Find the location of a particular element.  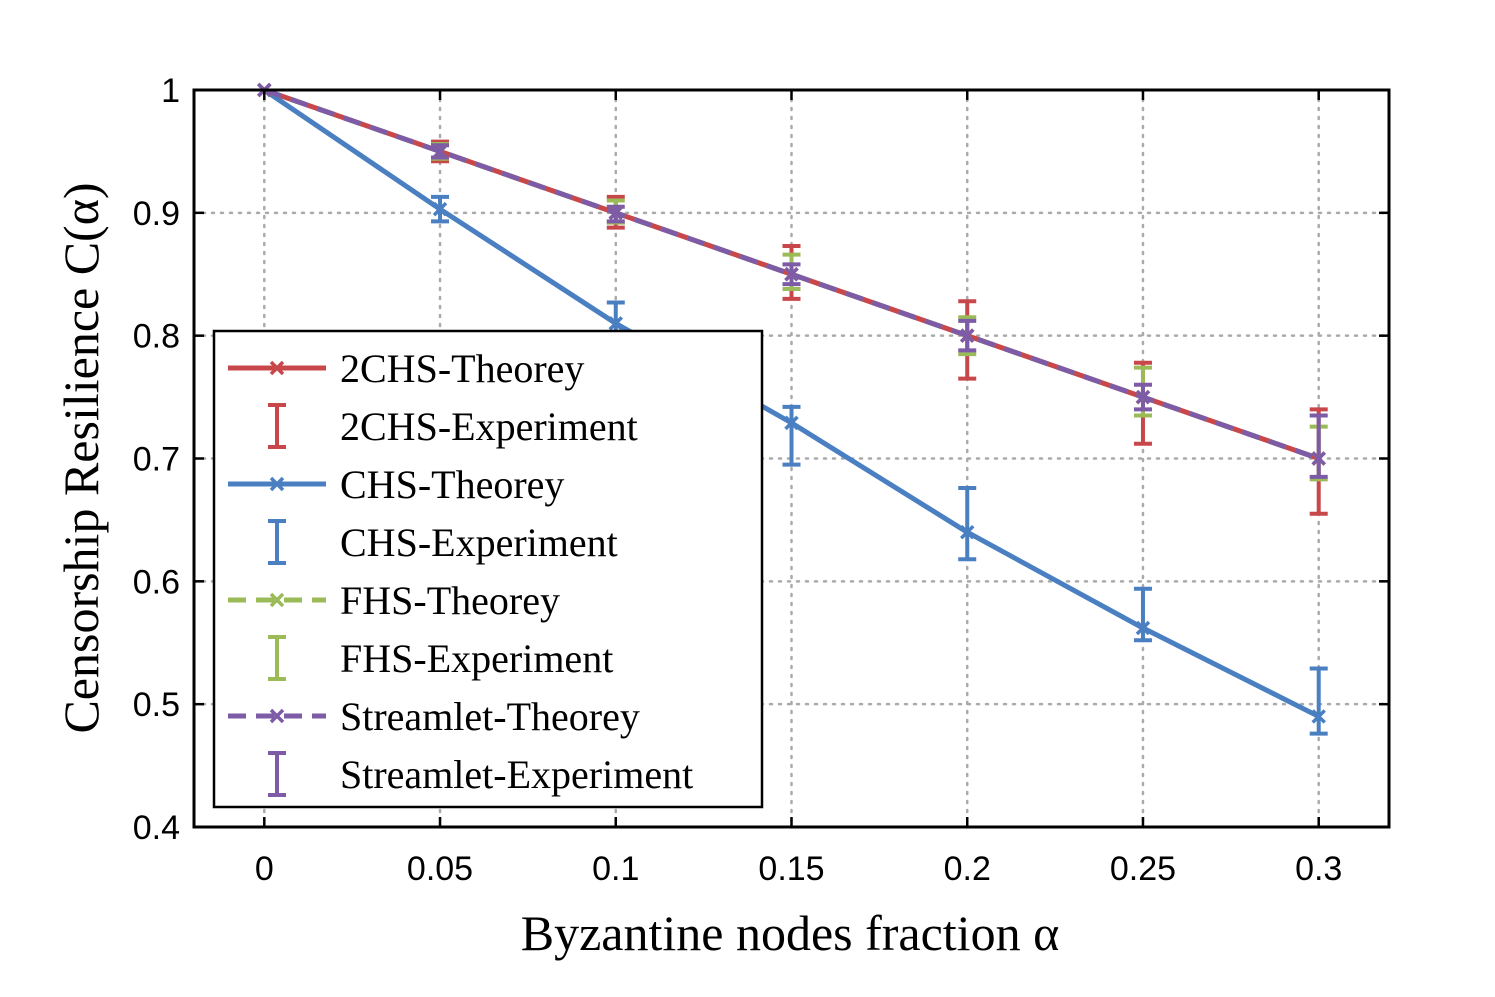

x-tick-label: 0.3 is located at coordinates (1318, 869).